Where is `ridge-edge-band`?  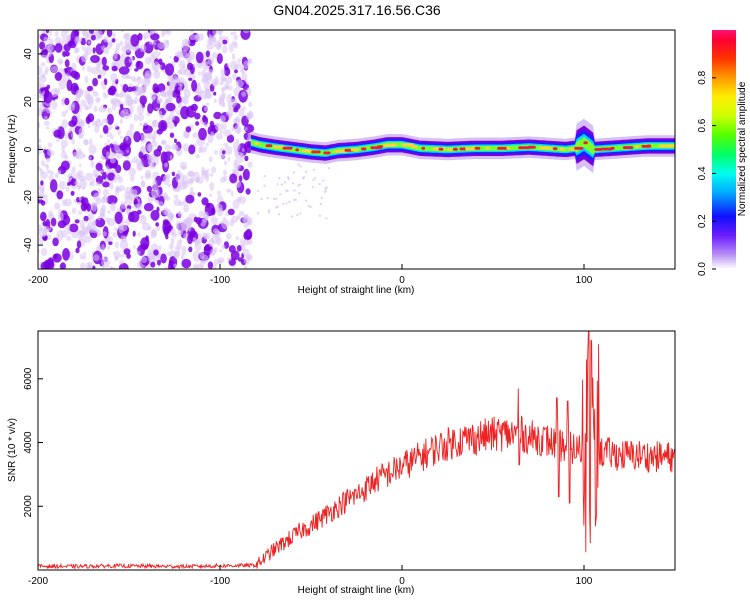 ridge-edge-band is located at coordinates (462, 145).